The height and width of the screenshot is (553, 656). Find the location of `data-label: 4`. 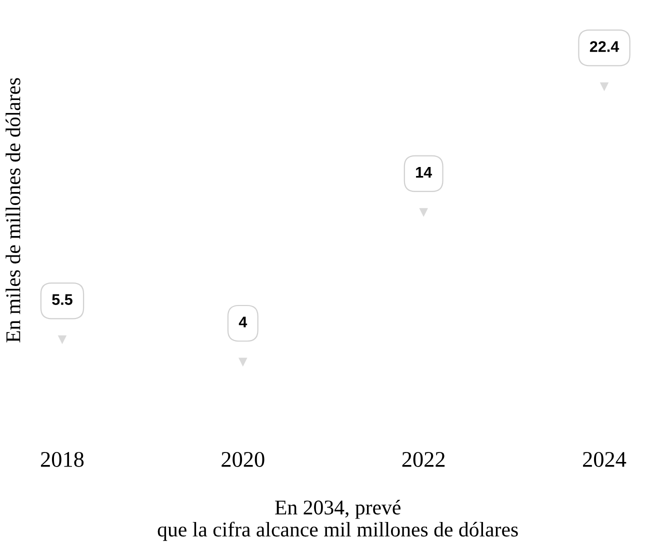

data-label: 4 is located at coordinates (243, 322).